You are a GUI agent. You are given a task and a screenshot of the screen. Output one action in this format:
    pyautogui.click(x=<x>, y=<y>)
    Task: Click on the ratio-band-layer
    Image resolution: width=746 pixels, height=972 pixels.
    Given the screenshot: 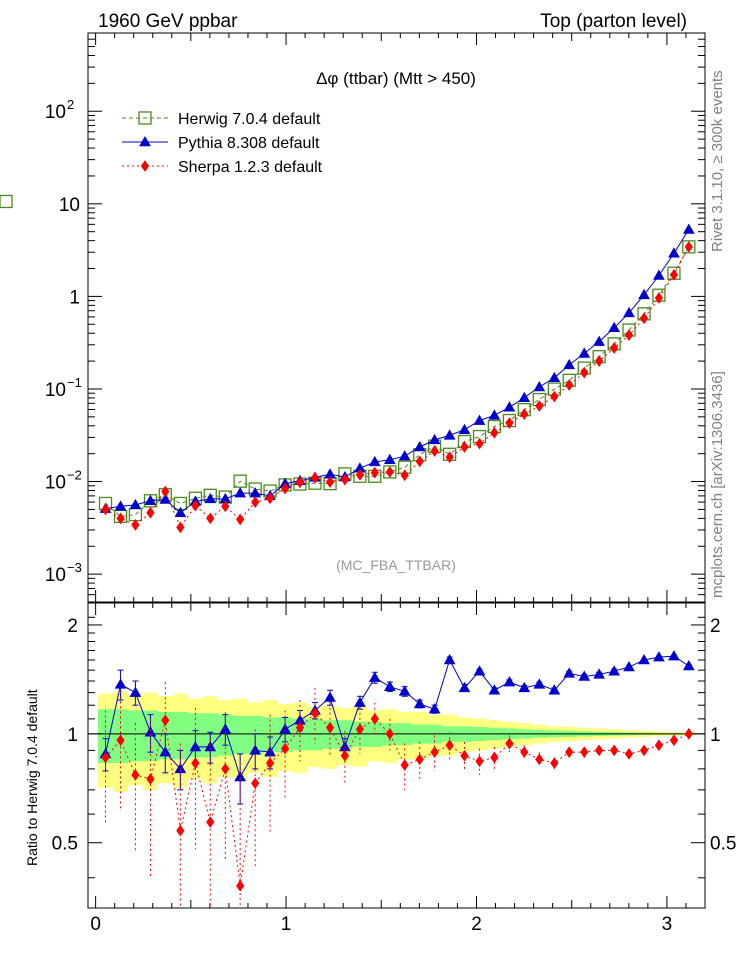 What is the action you would take?
    pyautogui.click(x=396, y=742)
    